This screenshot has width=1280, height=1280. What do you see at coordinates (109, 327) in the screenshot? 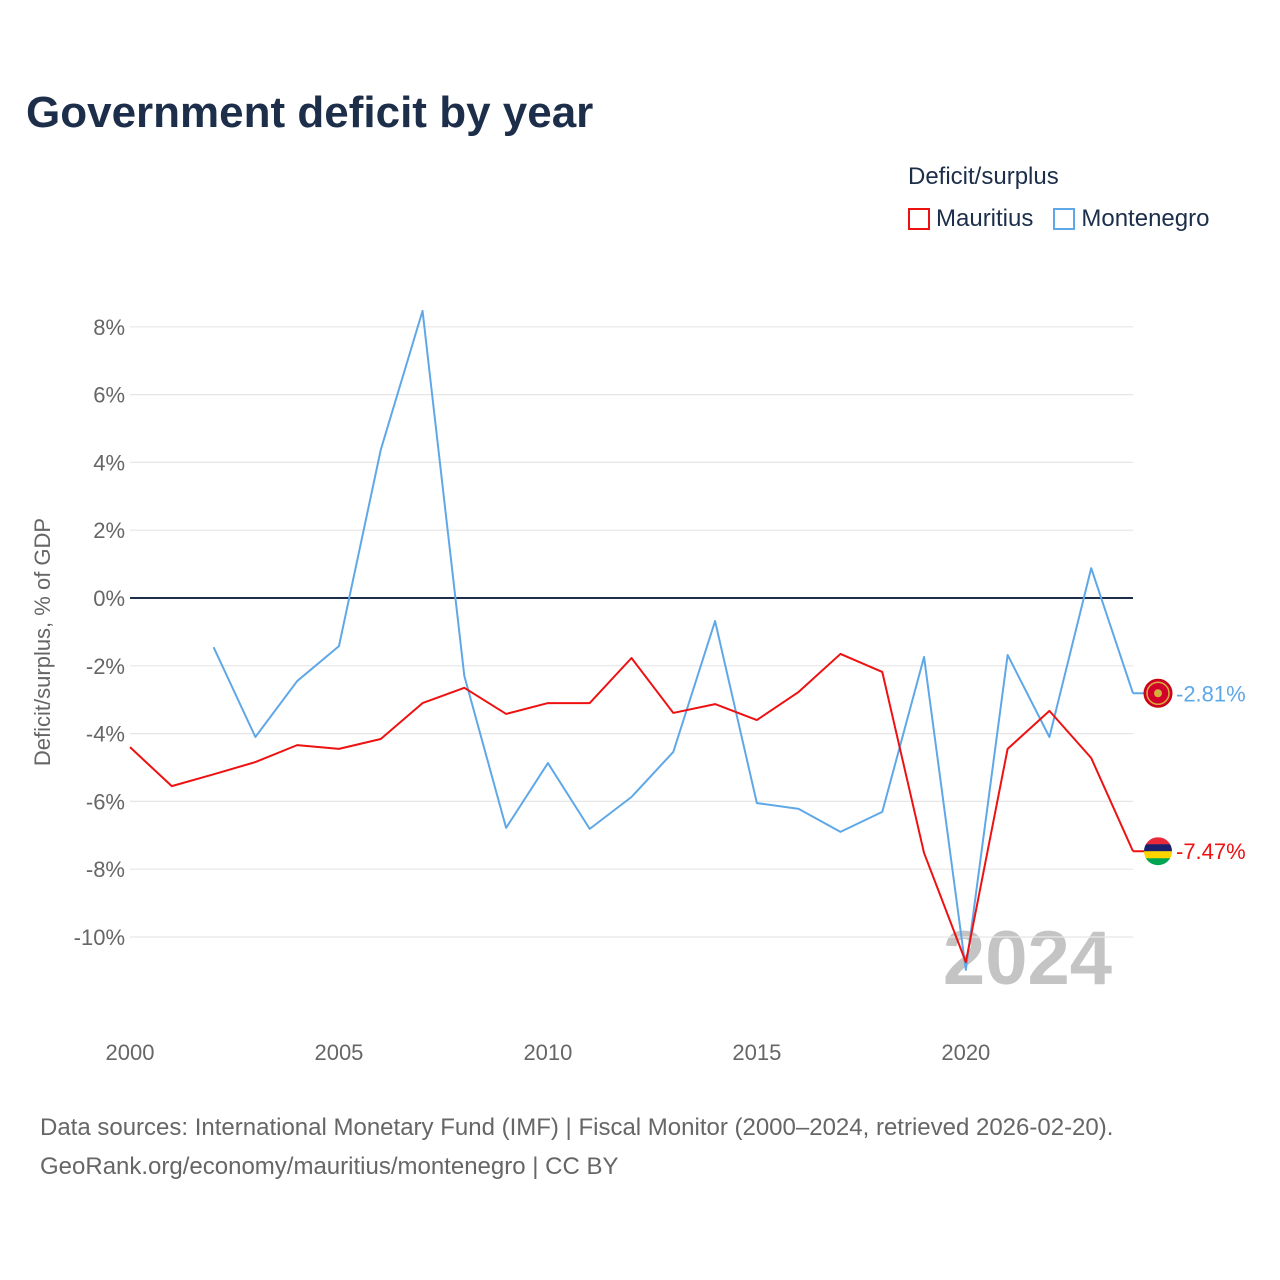
I see `y-tick-label: 8%` at bounding box center [109, 327].